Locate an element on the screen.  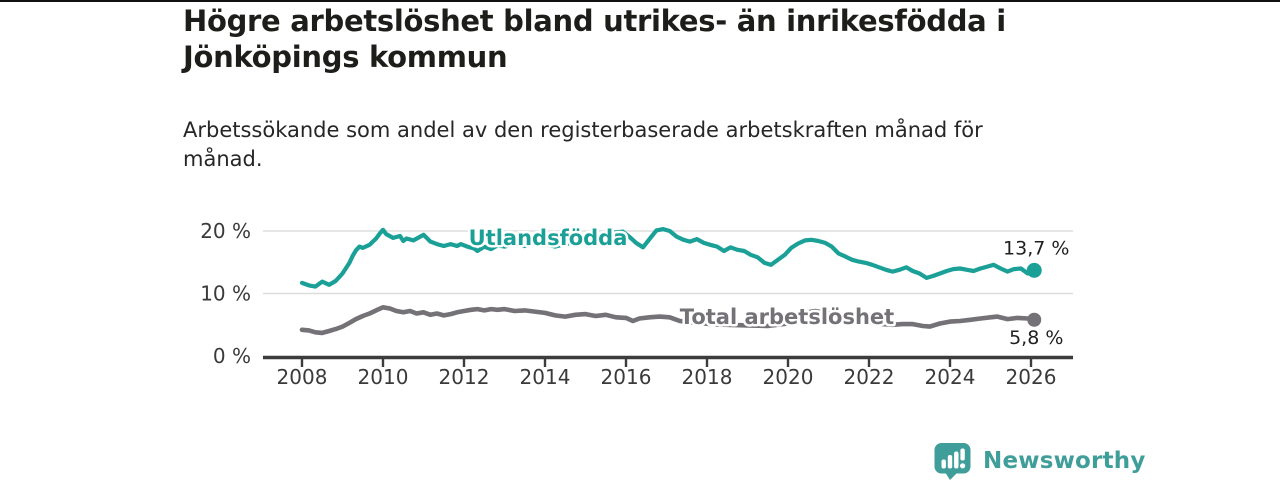
top-border-rule is located at coordinates (640, 1).